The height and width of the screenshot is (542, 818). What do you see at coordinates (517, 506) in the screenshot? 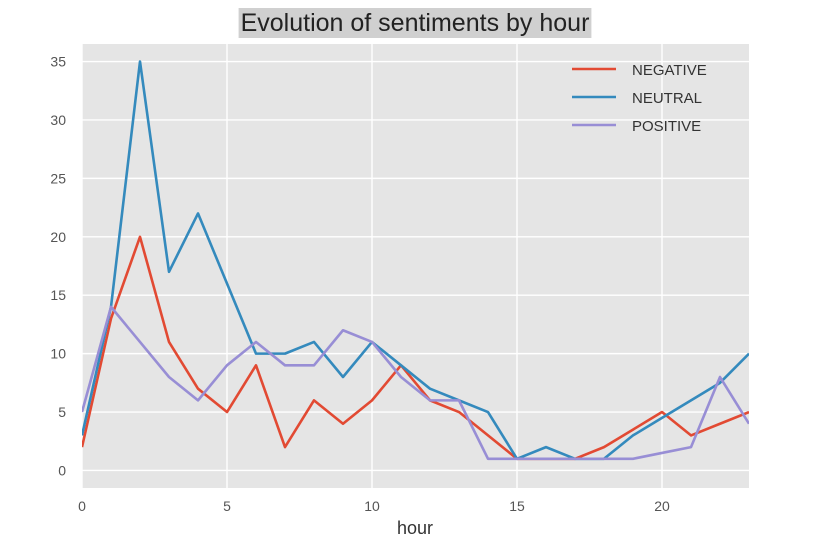
I see `x-tick-label: 15` at bounding box center [517, 506].